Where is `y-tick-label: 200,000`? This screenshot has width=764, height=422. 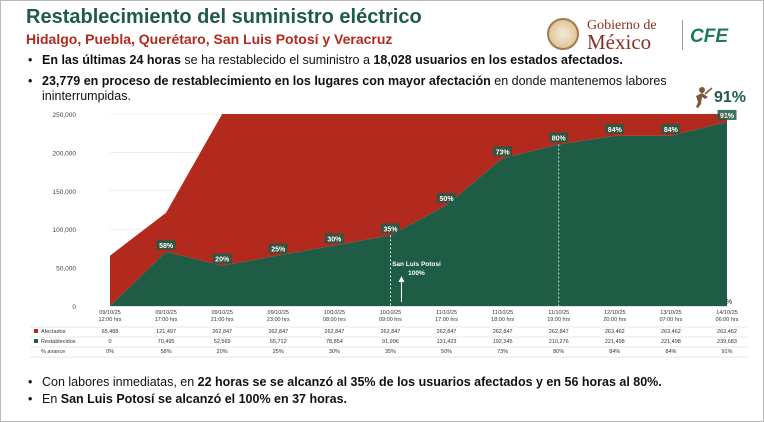 y-tick-label: 200,000 is located at coordinates (65, 153).